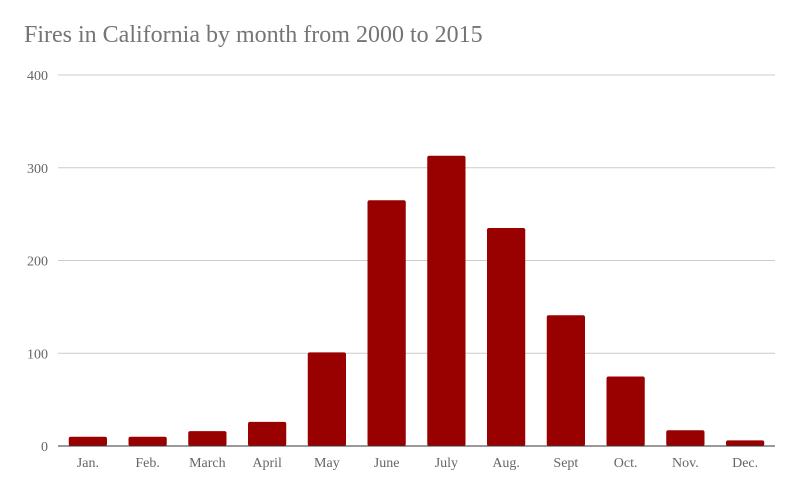 Image resolution: width=800 pixels, height=495 pixels. What do you see at coordinates (386, 323) in the screenshot?
I see `bar-june` at bounding box center [386, 323].